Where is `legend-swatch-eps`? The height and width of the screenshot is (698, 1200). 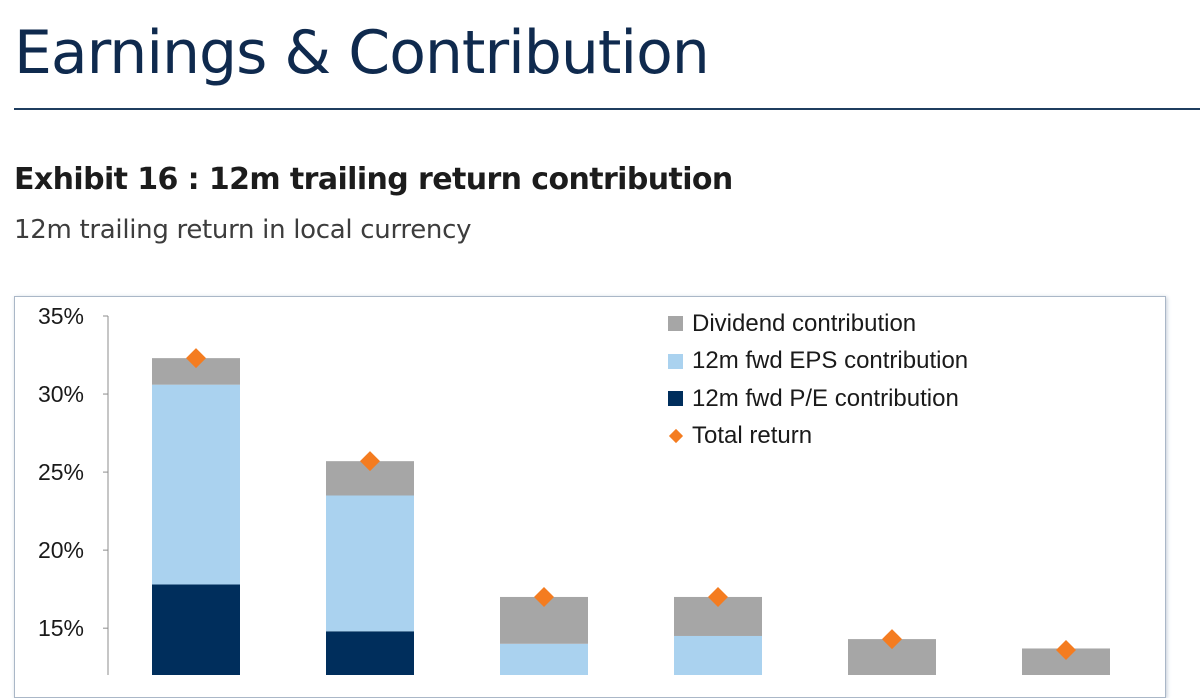 legend-swatch-eps is located at coordinates (675, 361).